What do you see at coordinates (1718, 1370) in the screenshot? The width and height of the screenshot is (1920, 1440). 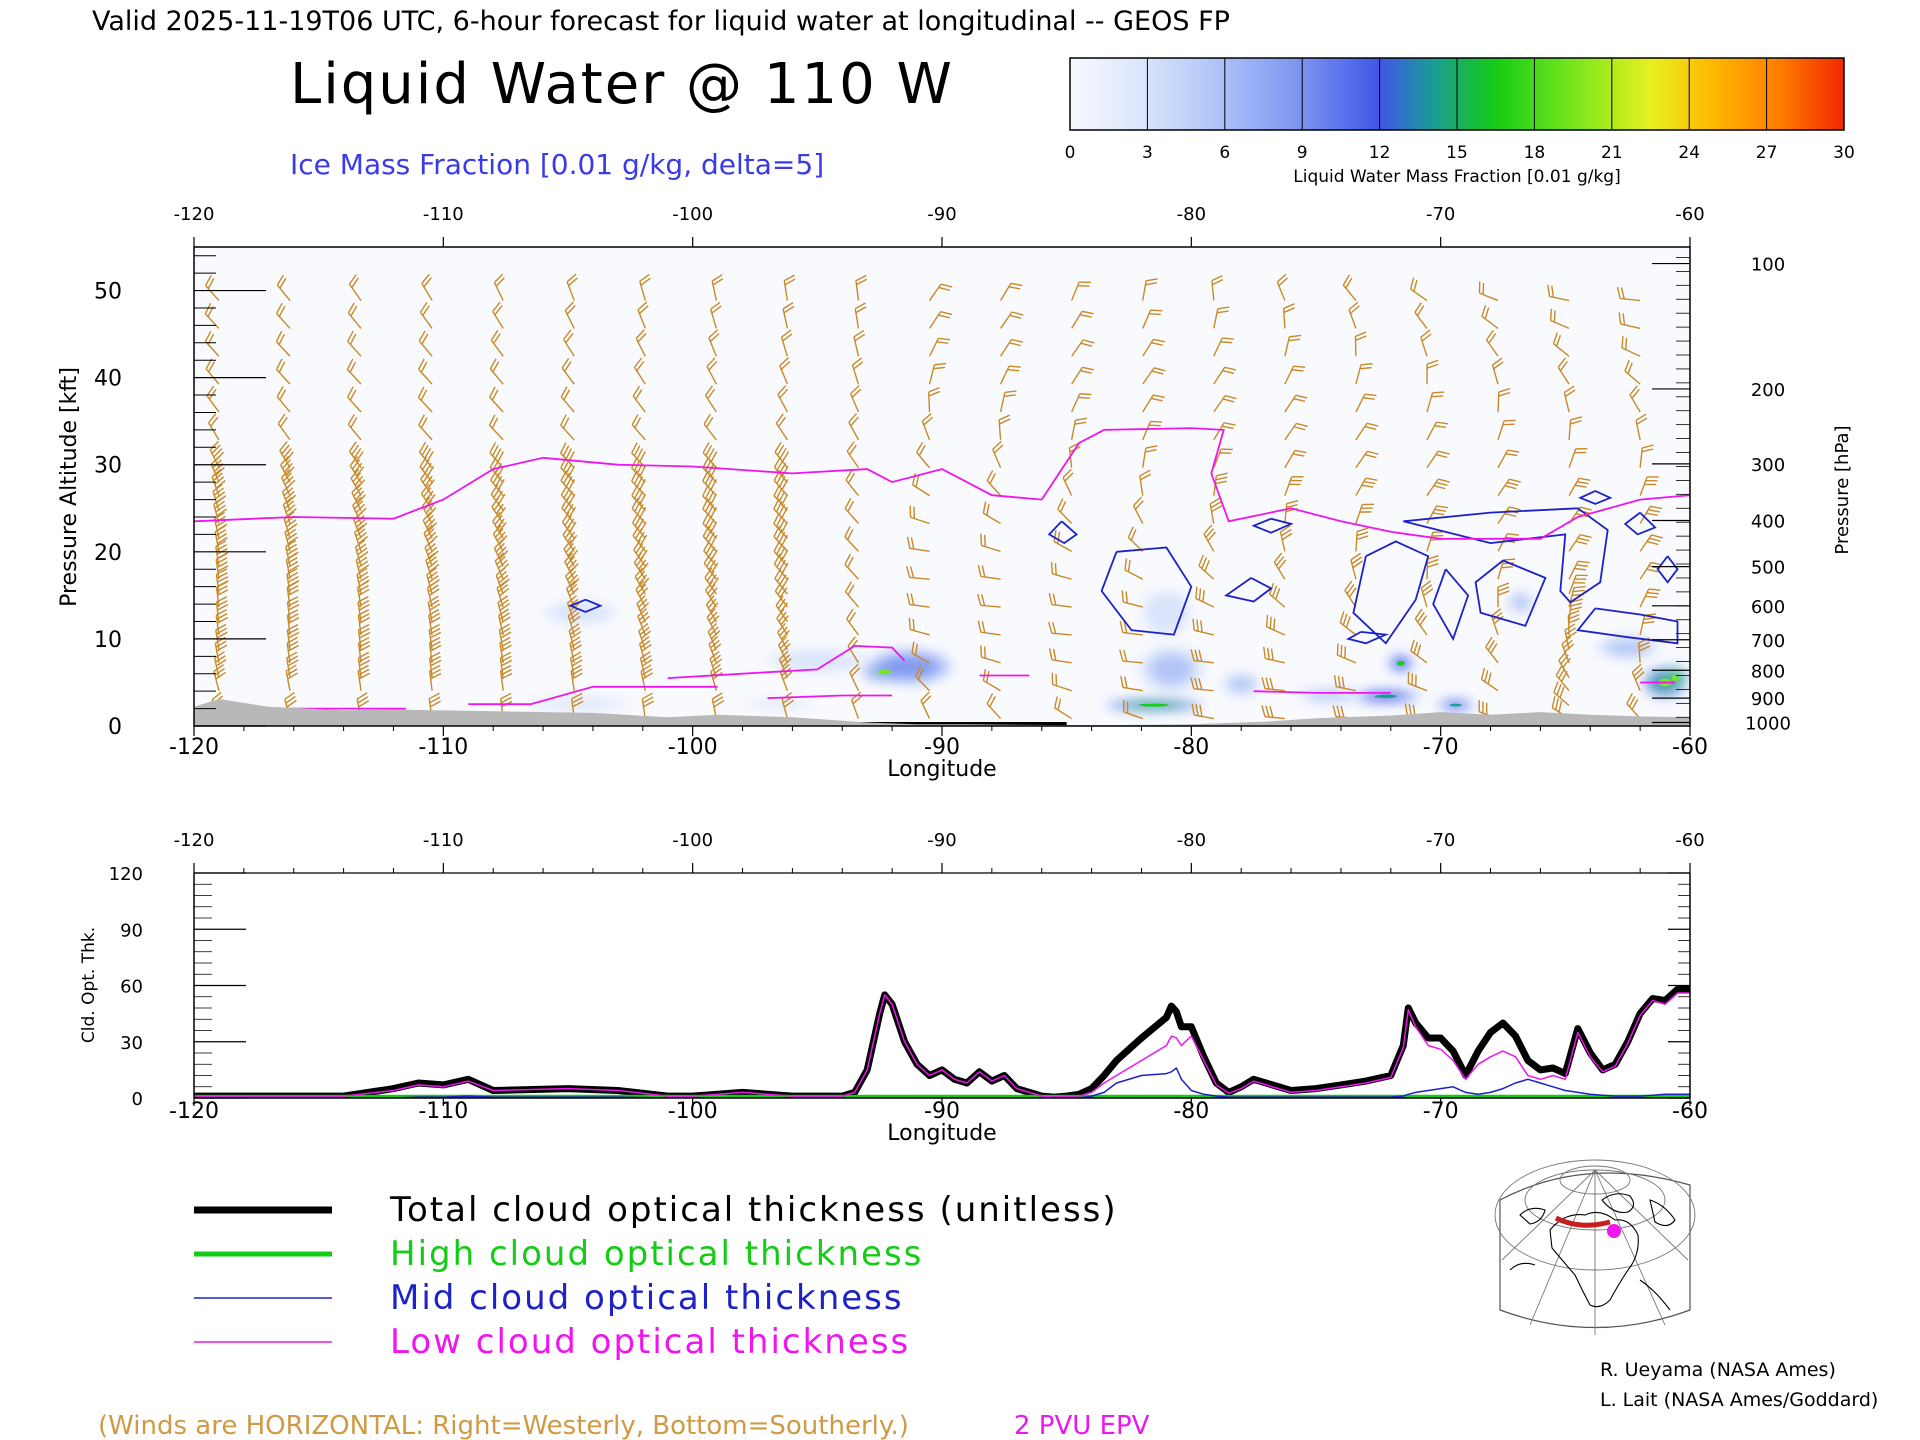 I see `credit-line-1: R. Ueyama (NASA Ames)` at bounding box center [1718, 1370].